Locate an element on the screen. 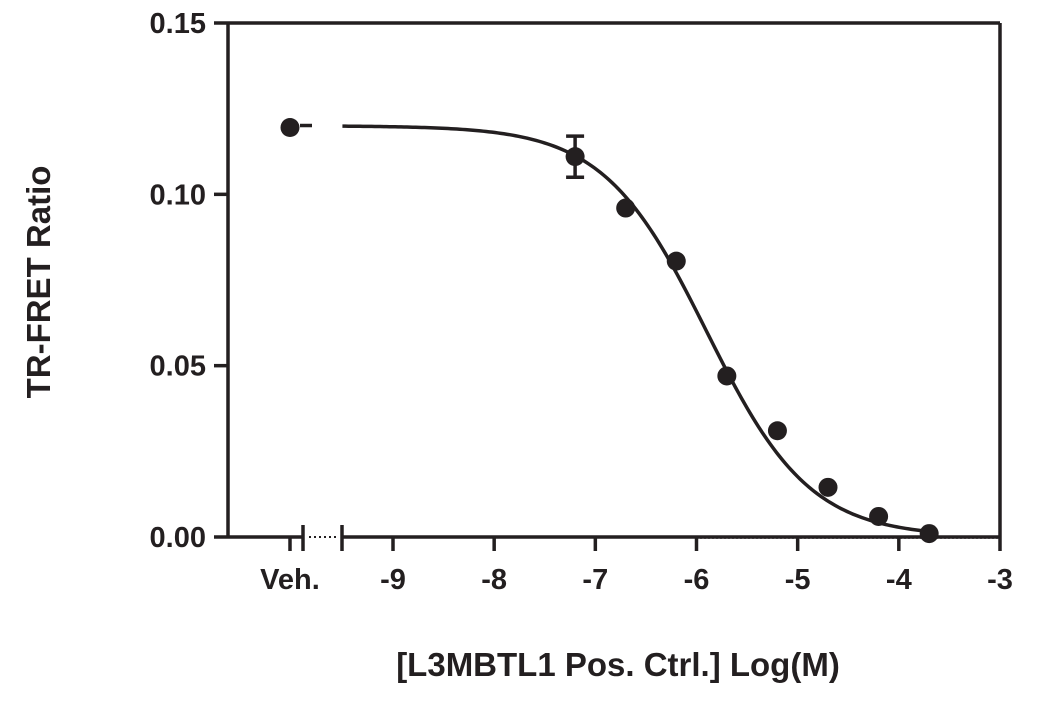  y-tick-label: 0.10 is located at coordinates (178, 195).